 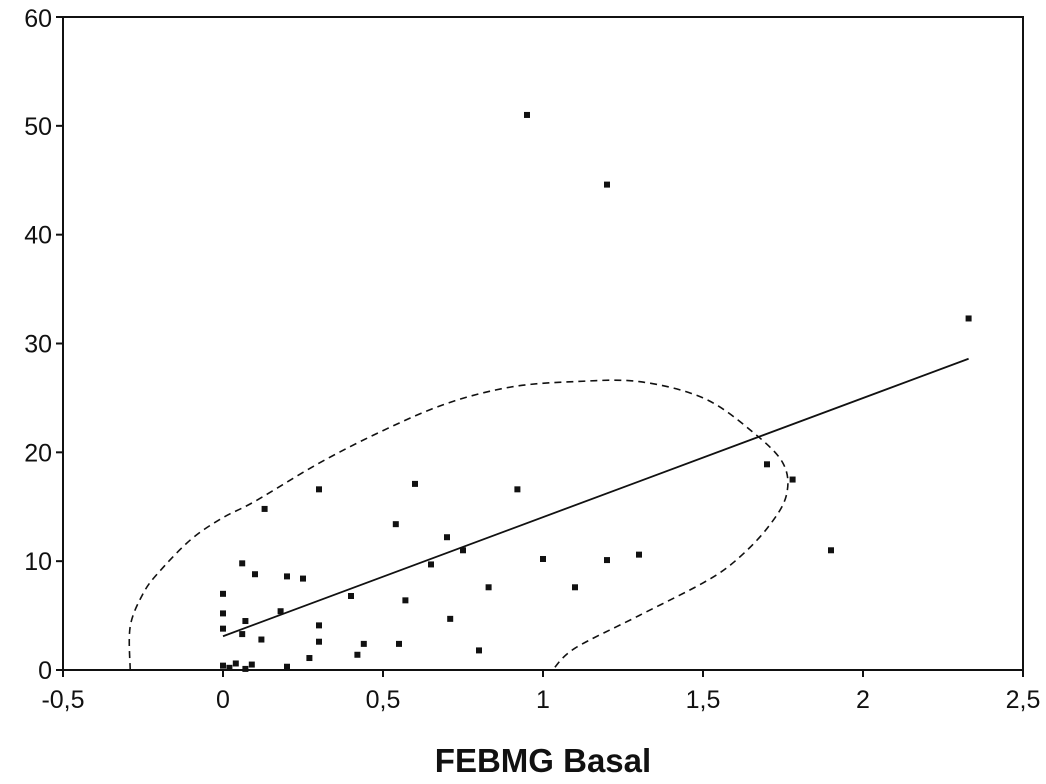 What do you see at coordinates (38, 345) in the screenshot?
I see `y-tick-label: 30` at bounding box center [38, 345].